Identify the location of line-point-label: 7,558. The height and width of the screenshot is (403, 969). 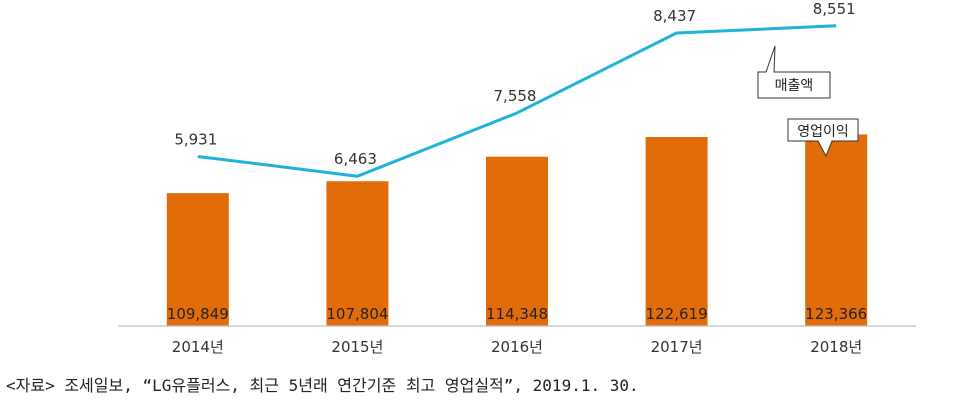
(515, 96).